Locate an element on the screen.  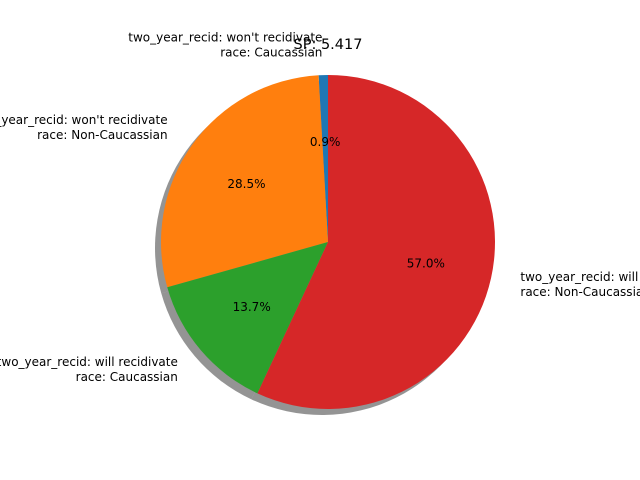
pie-percent-label-2: 13.7% is located at coordinates (252, 307).